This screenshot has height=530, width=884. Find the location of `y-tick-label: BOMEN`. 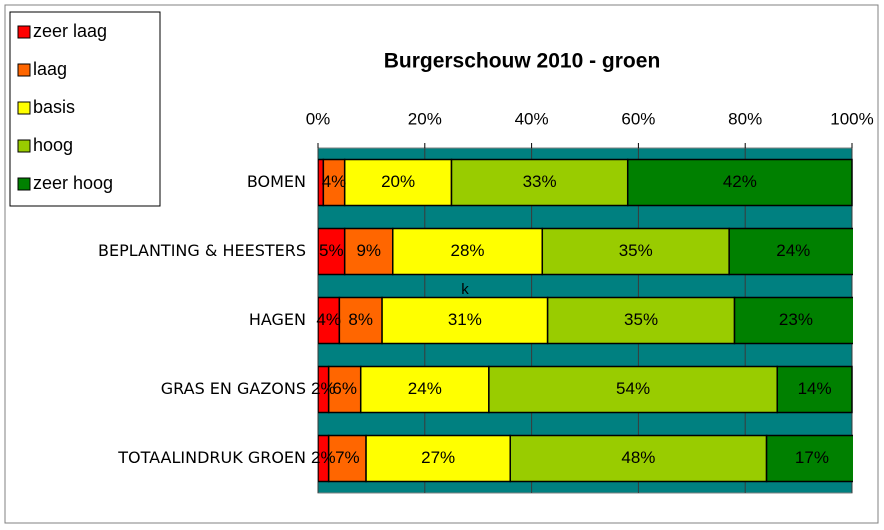

y-tick-label: BOMEN is located at coordinates (276, 181).